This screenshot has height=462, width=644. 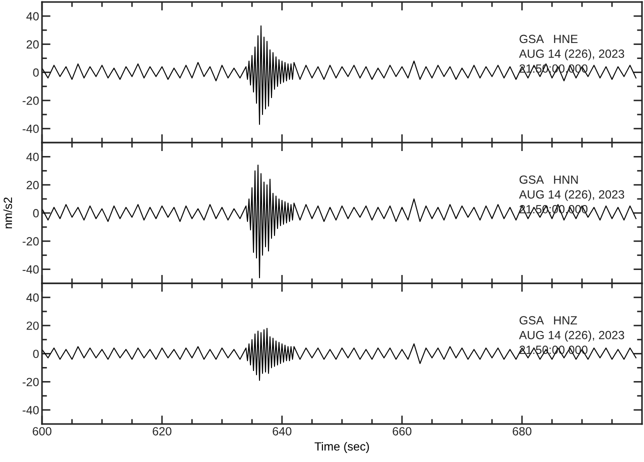 What do you see at coordinates (549, 39) in the screenshot?
I see `annotation: GSA HNE` at bounding box center [549, 39].